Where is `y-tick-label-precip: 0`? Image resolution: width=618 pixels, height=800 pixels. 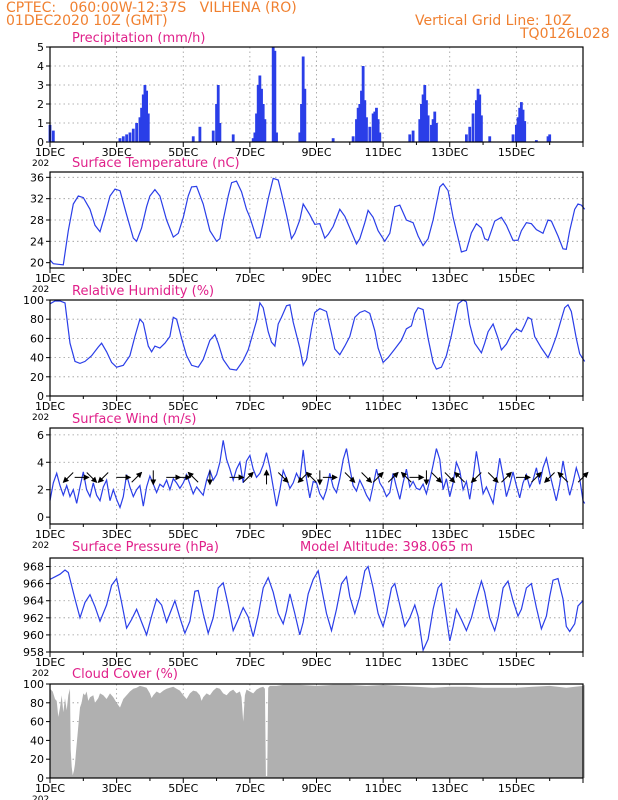 y-tick-label-precip: 0 is located at coordinates (40, 142).